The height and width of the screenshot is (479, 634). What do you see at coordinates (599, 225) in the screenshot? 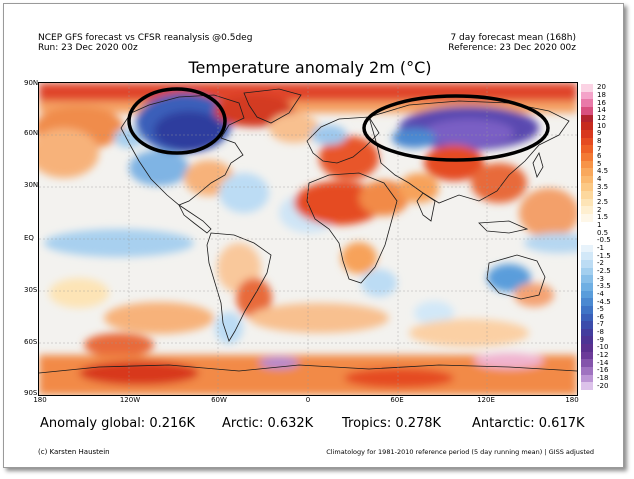
I see `colorbar-label: 1` at bounding box center [599, 225].